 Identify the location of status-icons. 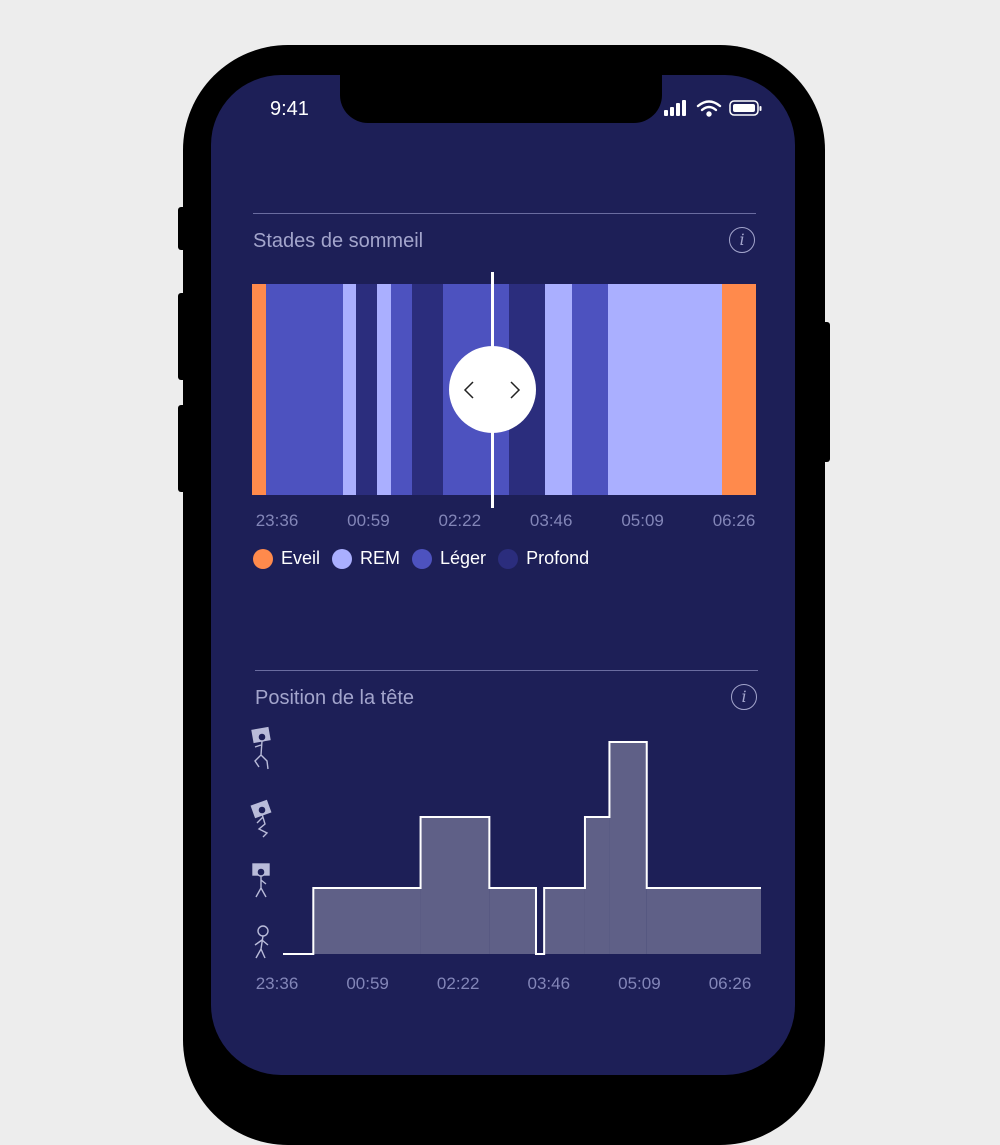
(713, 108).